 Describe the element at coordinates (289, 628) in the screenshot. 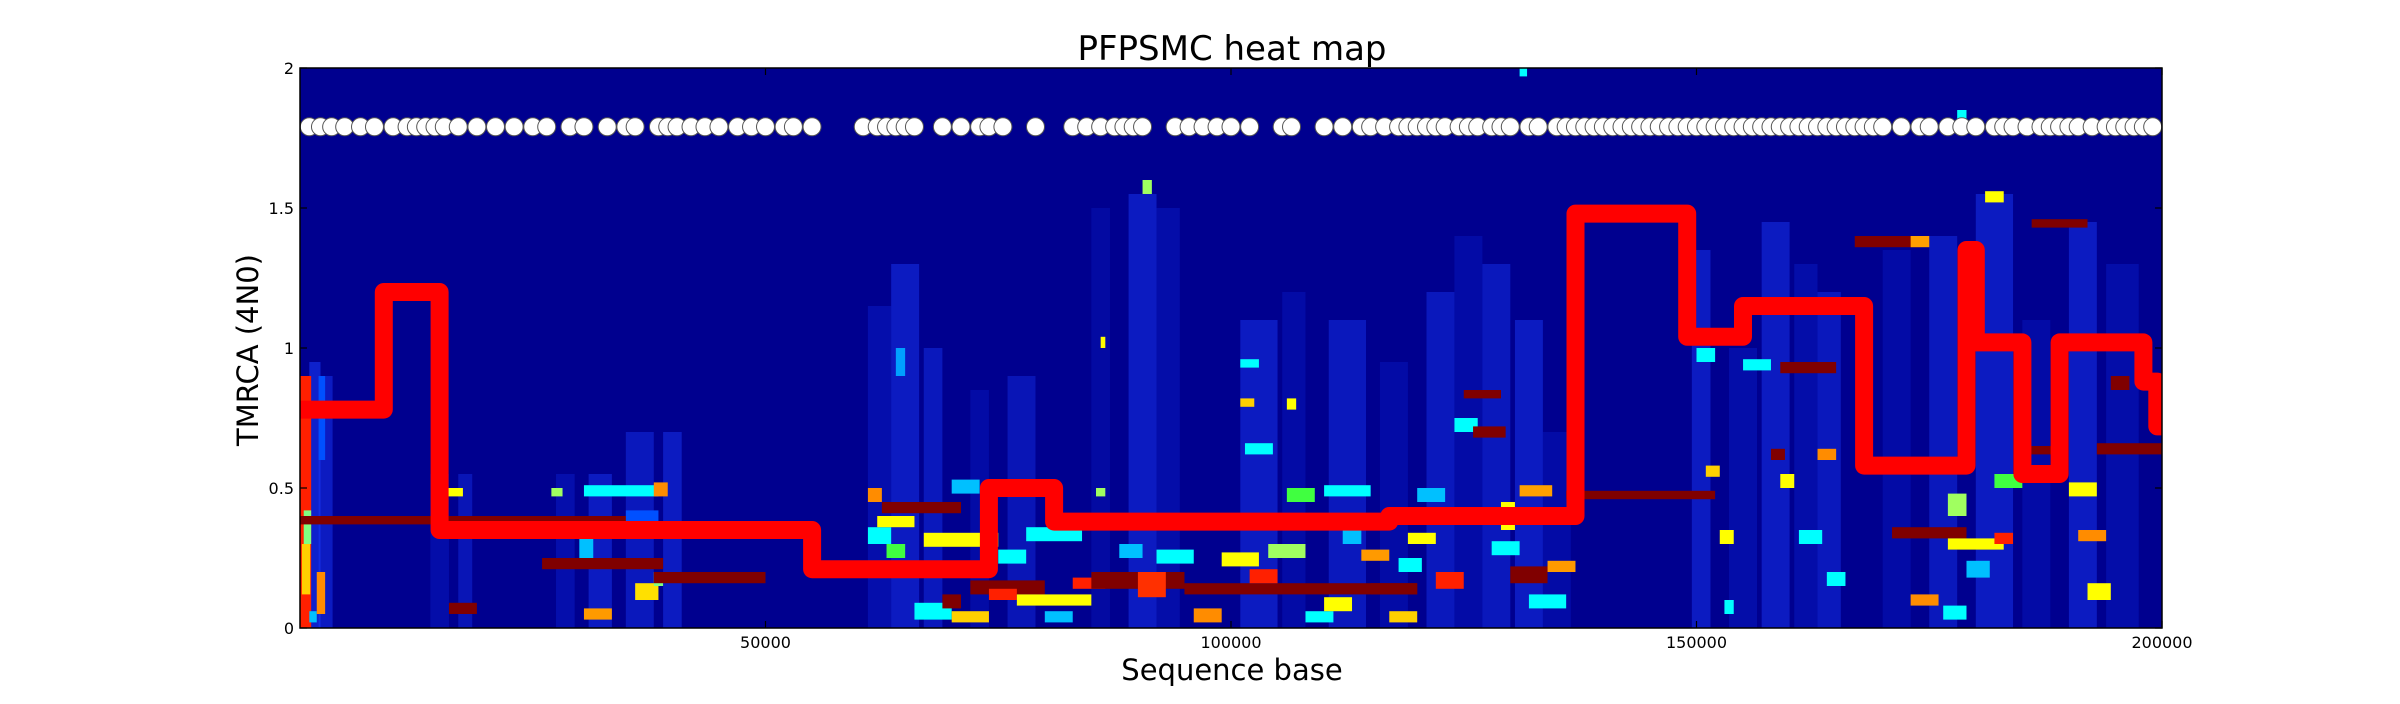

I see `y-tick-label: 0` at that location.